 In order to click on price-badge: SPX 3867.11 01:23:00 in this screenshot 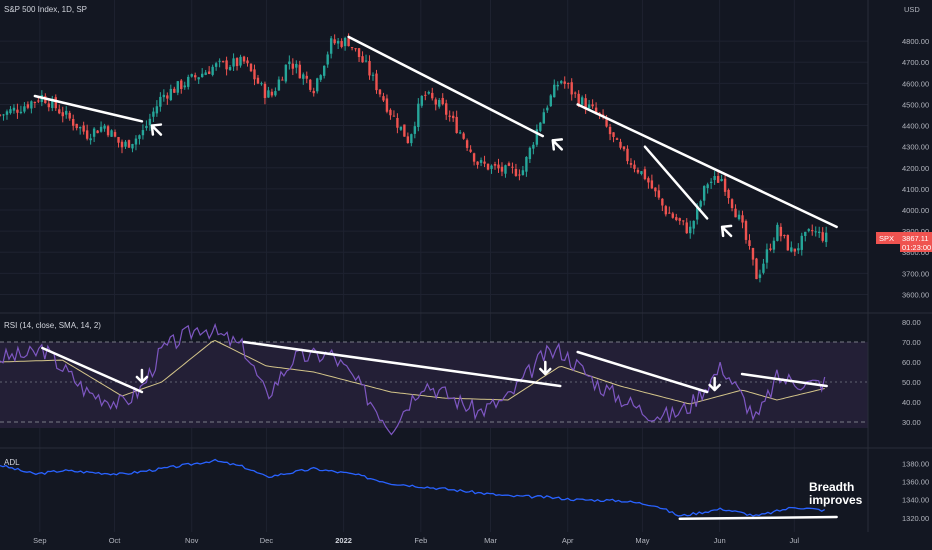, I will do `click(904, 242)`.